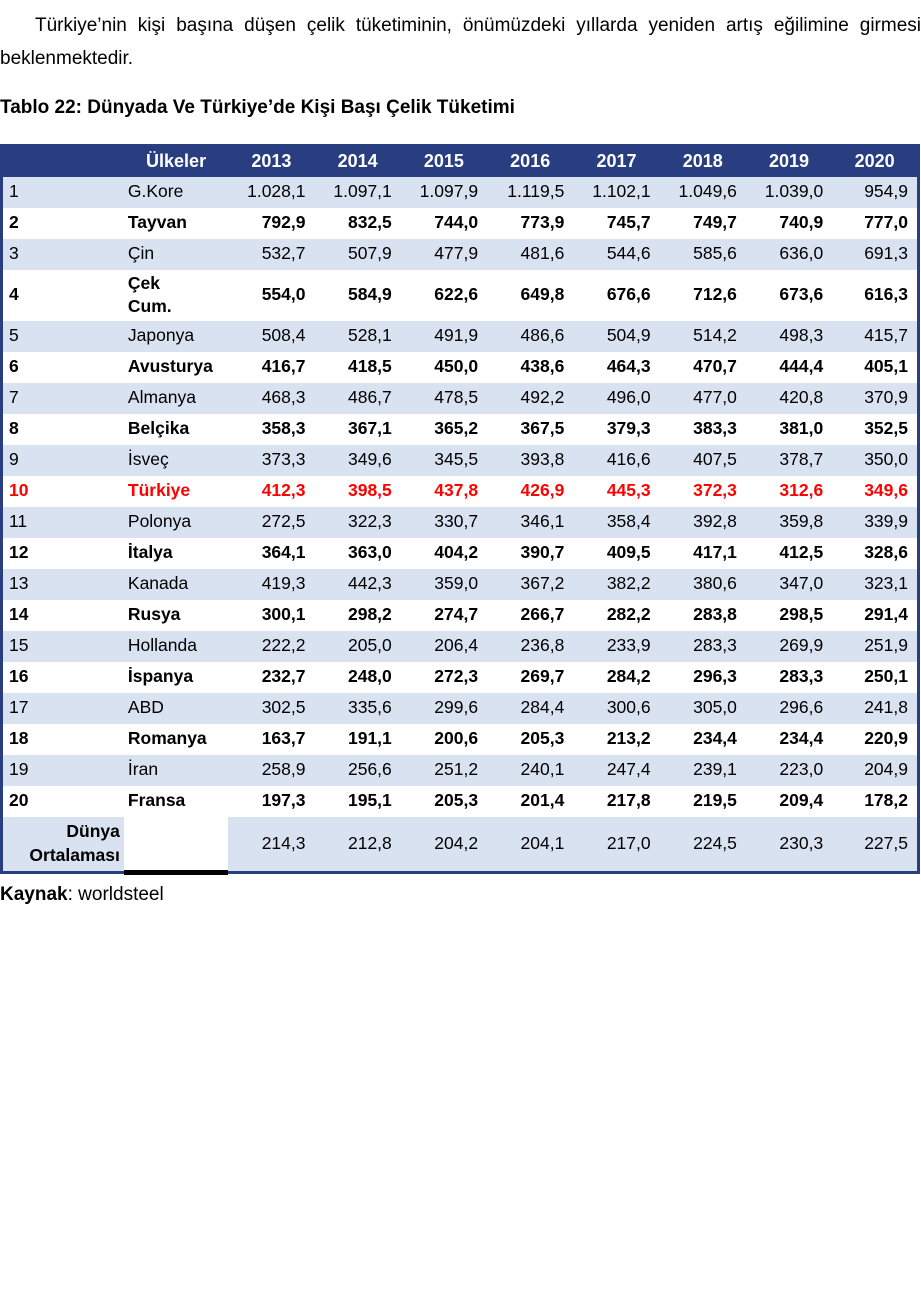 This screenshot has height=1292, width=921. What do you see at coordinates (176, 223) in the screenshot?
I see `country-cell: Tayvan` at bounding box center [176, 223].